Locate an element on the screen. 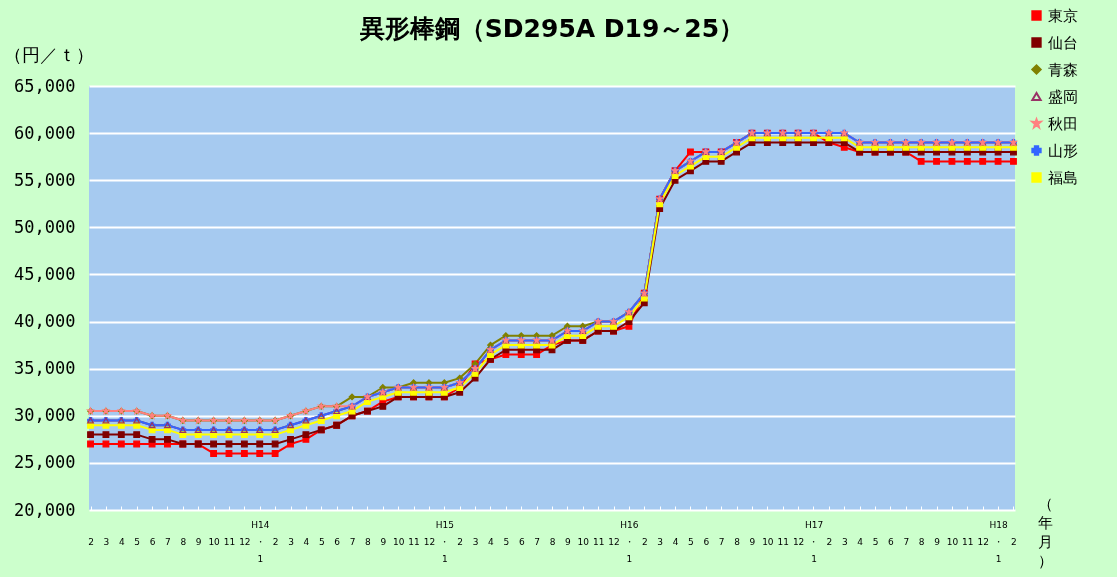  y-tick-label: 45,000 is located at coordinates (45, 273).